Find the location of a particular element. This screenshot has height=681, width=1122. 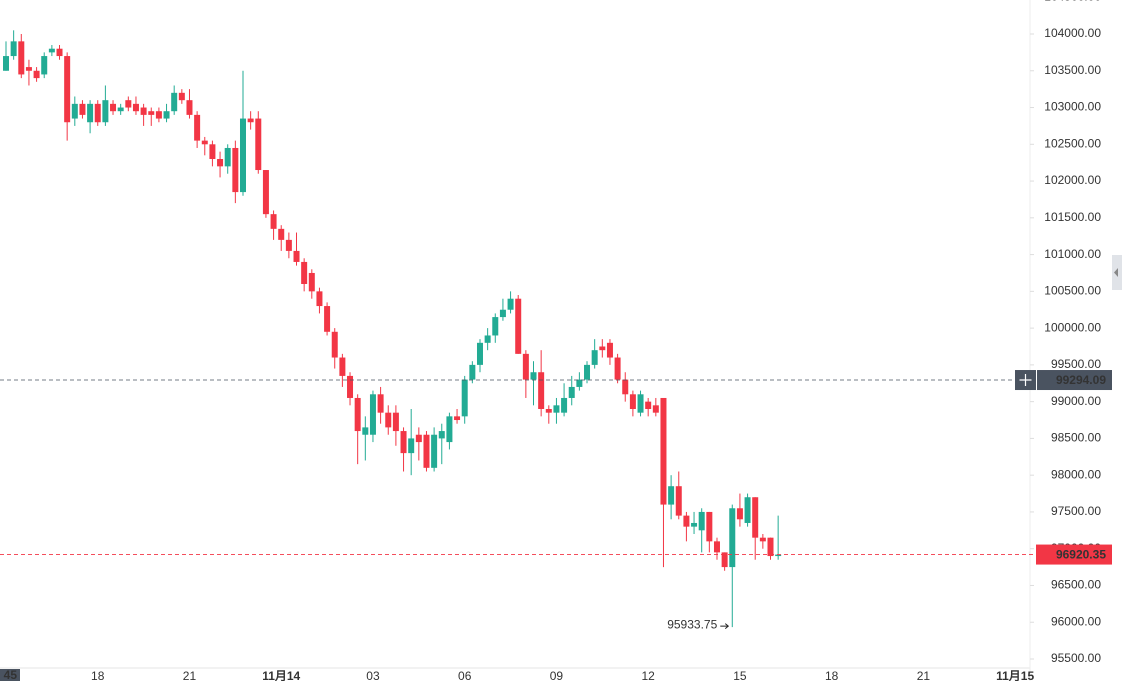

x-tick-label: 11月14 is located at coordinates (281, 675).